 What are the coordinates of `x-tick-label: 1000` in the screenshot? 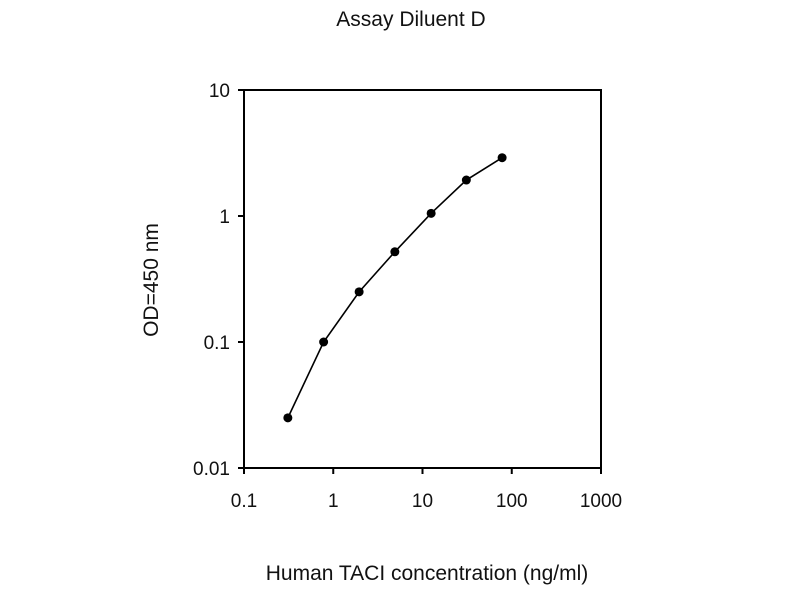 It's located at (601, 501).